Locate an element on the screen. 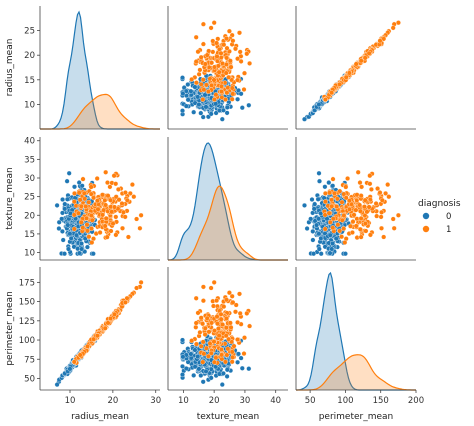  x-tick-label: 50 is located at coordinates (310, 401).